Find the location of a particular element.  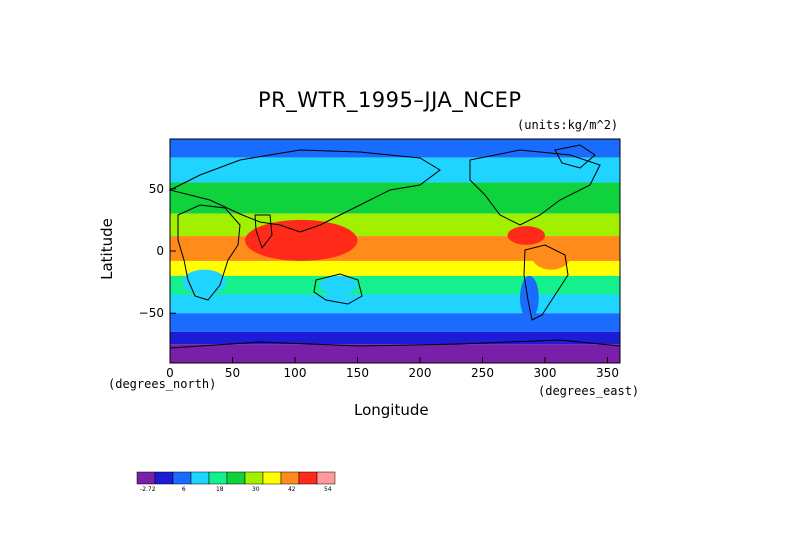

coastline-eurasia is located at coordinates (304, 191).